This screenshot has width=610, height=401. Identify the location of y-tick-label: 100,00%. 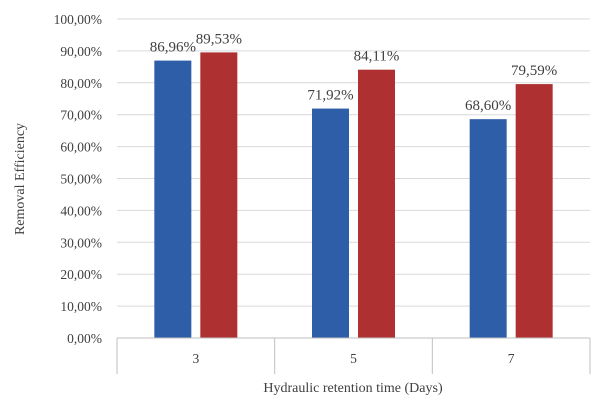
(78, 19).